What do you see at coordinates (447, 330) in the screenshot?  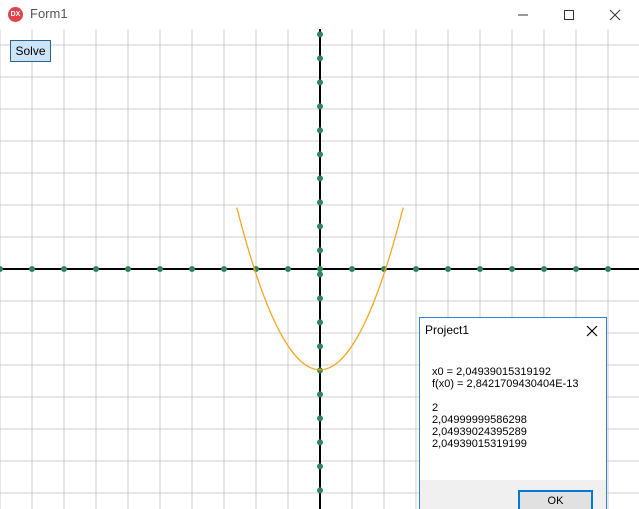 I see `dialog-title: Project1` at bounding box center [447, 330].